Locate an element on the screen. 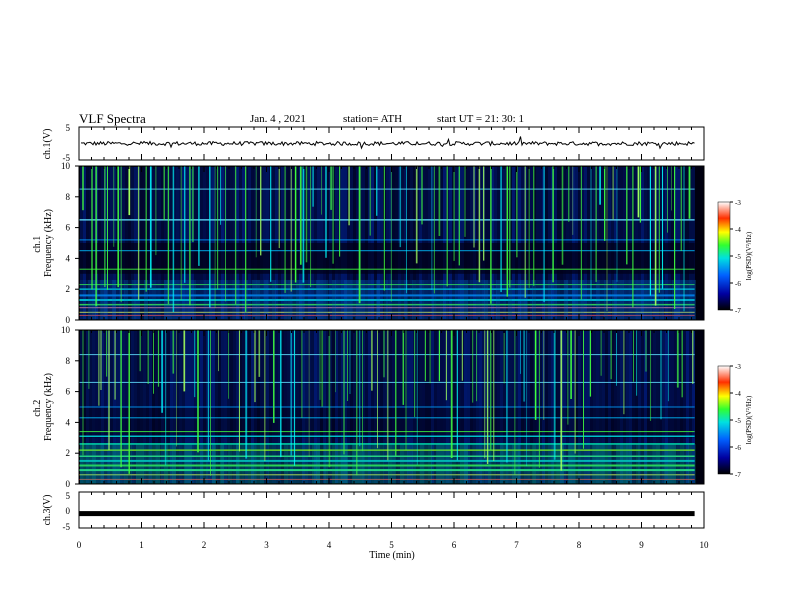  time-tick-label: 5 is located at coordinates (391, 545).